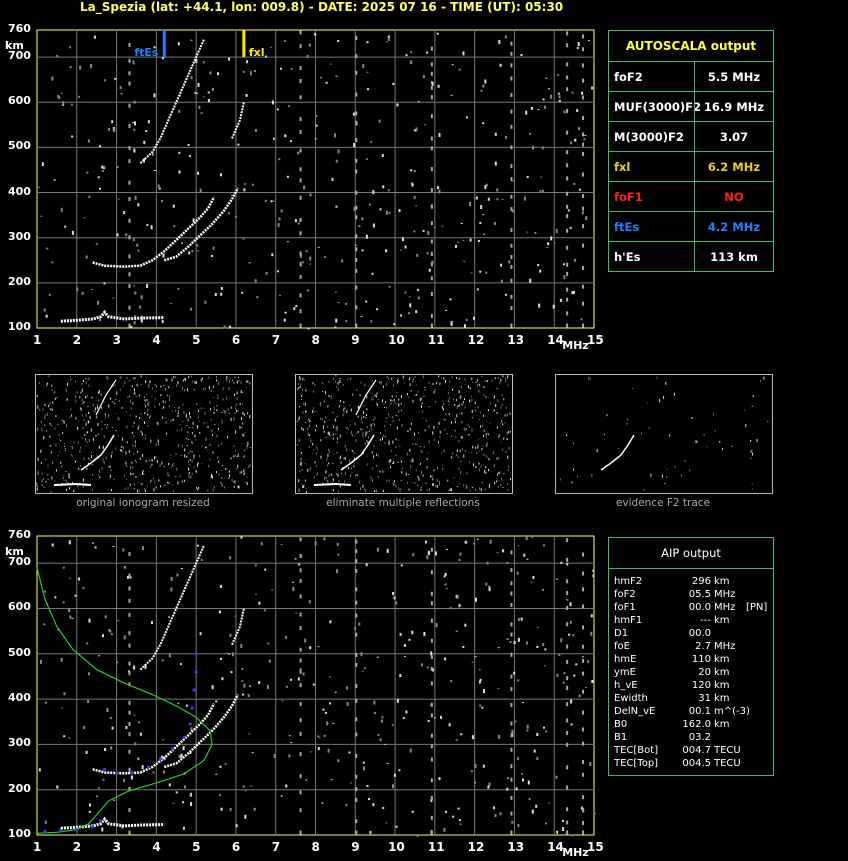  I want to click on x-unit-label: MHz, so click(575, 345).